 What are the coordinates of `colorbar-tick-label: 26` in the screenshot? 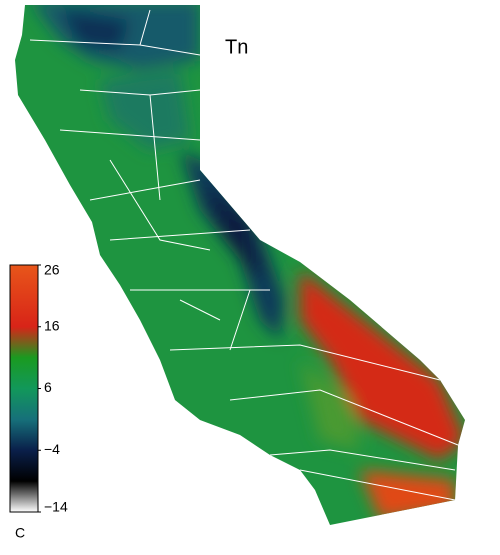 It's located at (52, 270).